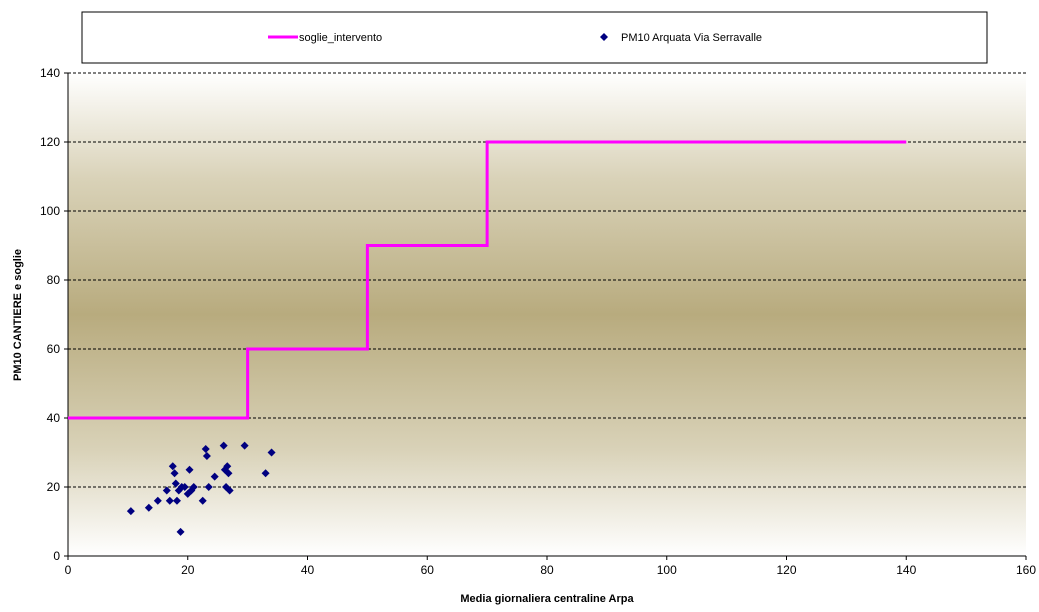  What do you see at coordinates (308, 570) in the screenshot?
I see `x-tick-label: 40` at bounding box center [308, 570].